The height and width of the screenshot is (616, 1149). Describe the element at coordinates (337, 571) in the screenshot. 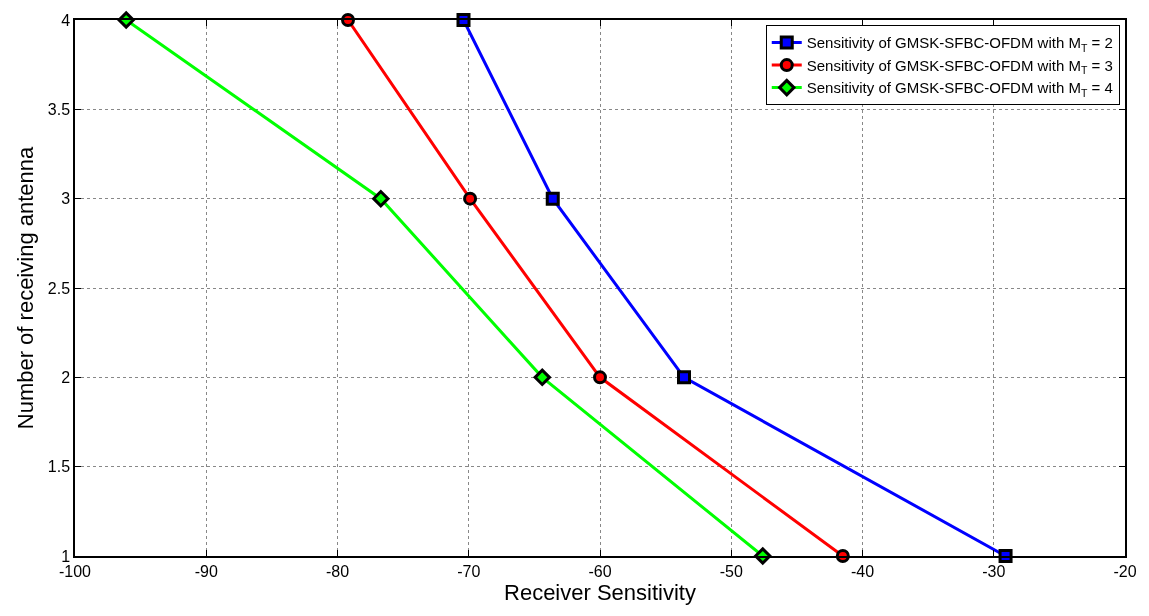

I see `x-tick-label: -80` at that location.